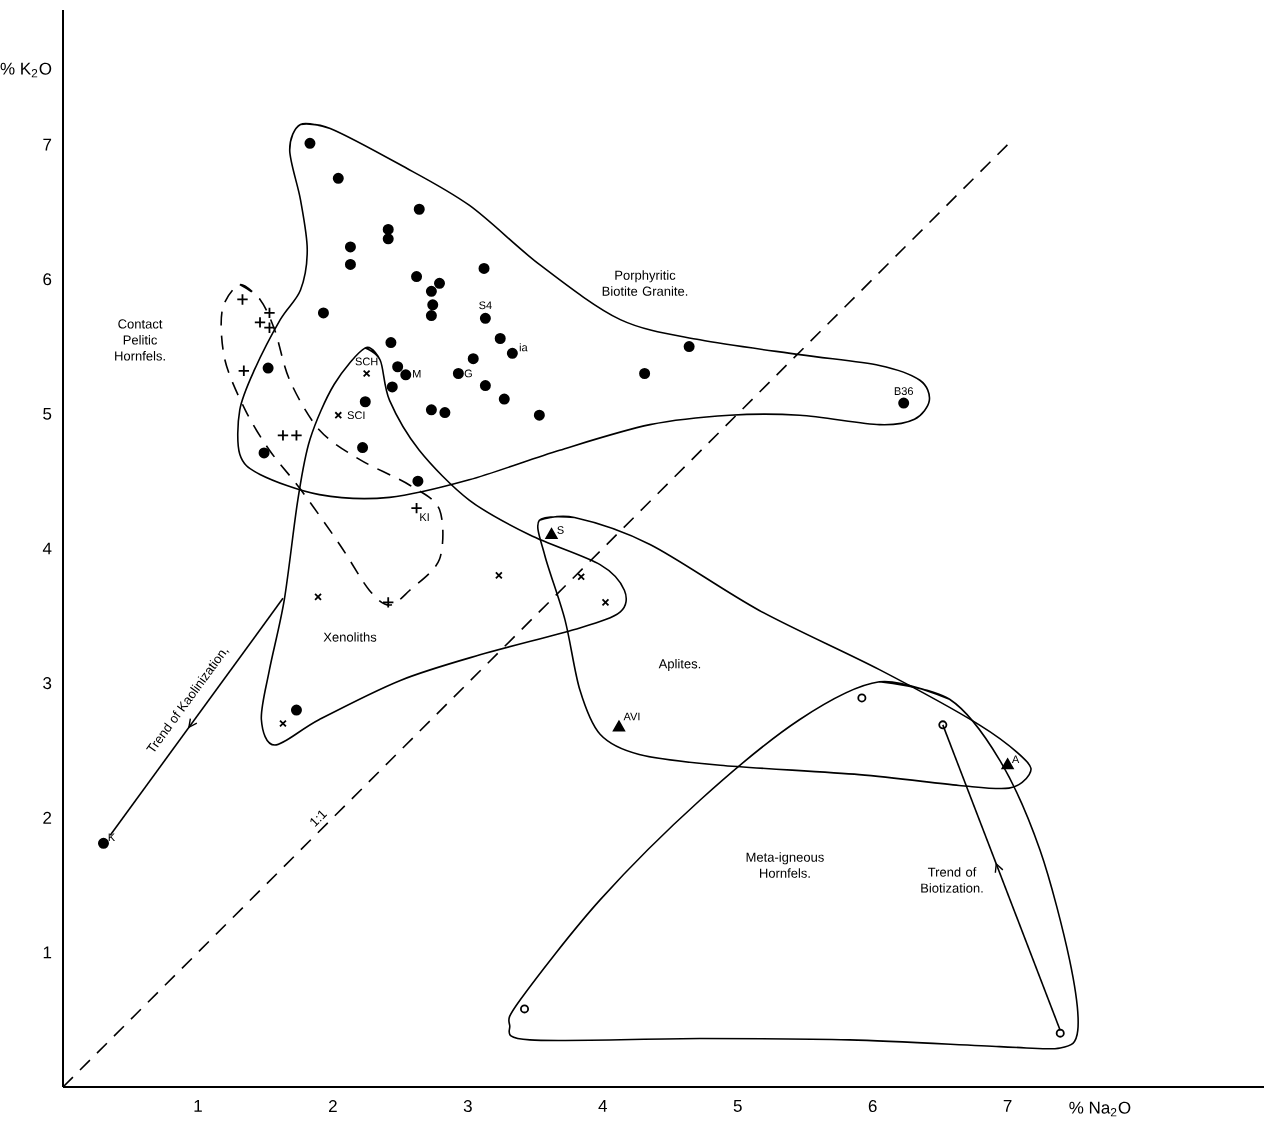  I want to click on annotation: Meta-igneous Hornfels., so click(785, 865).